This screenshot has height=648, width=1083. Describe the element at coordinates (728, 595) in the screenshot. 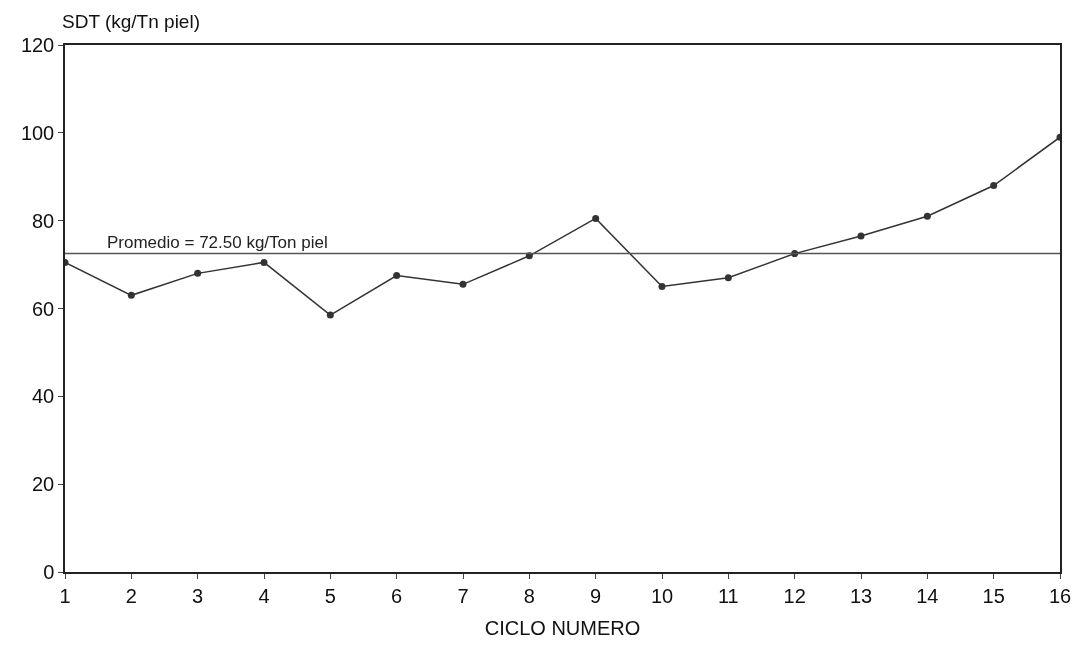

I see `x-tick-label: 11` at that location.